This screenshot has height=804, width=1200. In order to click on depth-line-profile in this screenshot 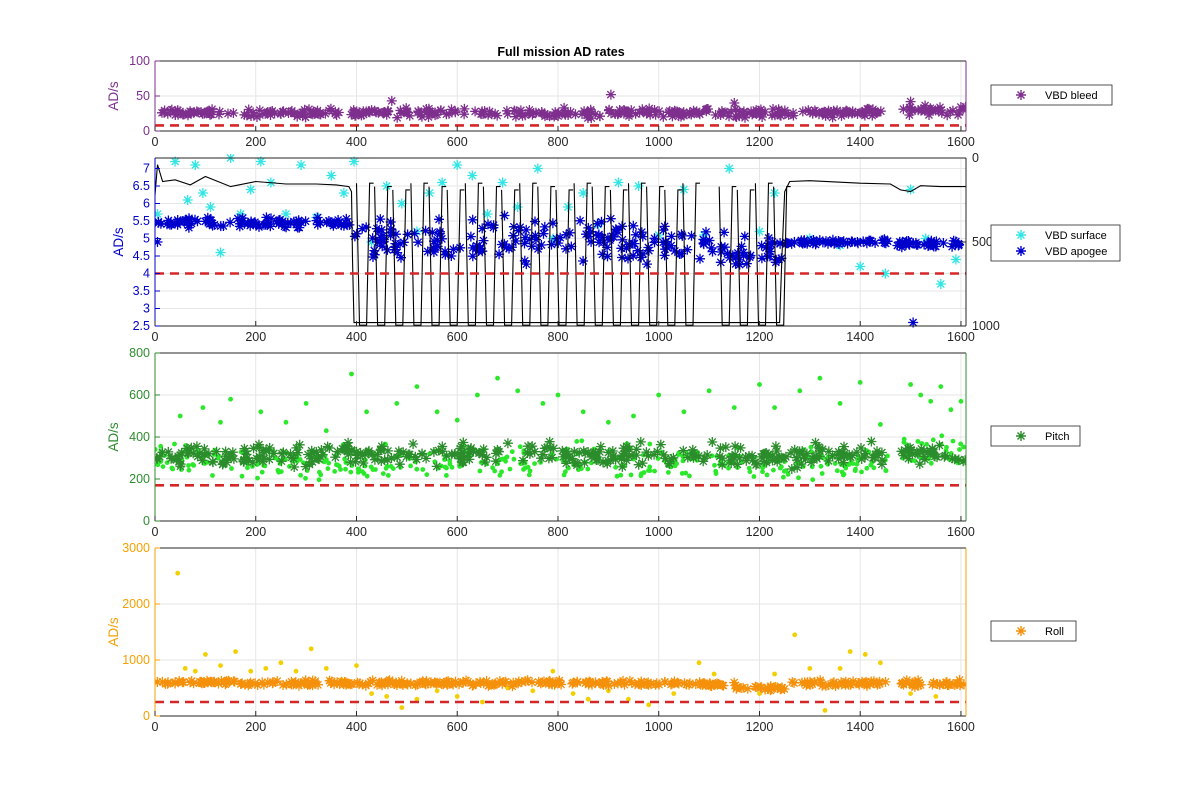, I will do `click(560, 244)`.